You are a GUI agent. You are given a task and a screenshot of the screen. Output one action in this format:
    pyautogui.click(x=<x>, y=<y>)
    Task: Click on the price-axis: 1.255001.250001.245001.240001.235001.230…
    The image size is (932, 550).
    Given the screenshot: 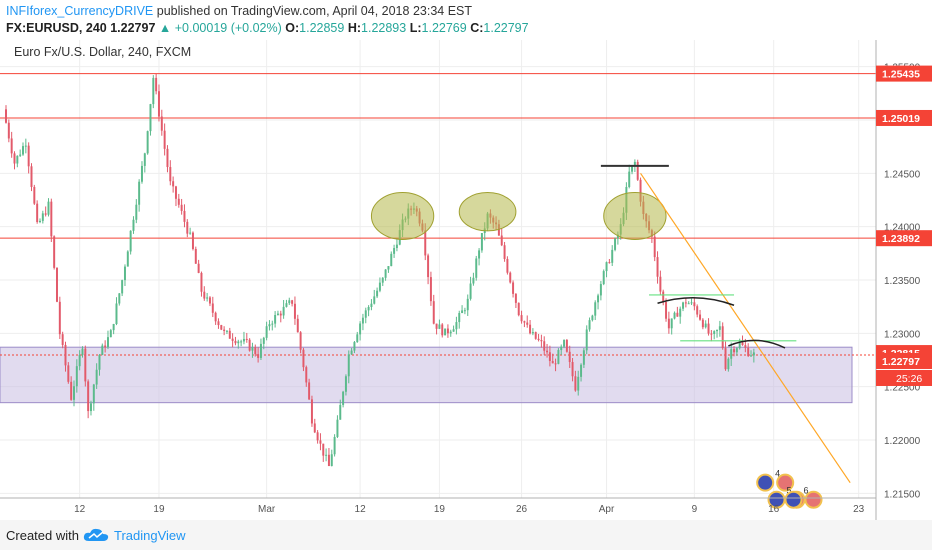 What is the action you would take?
    pyautogui.click(x=903, y=280)
    